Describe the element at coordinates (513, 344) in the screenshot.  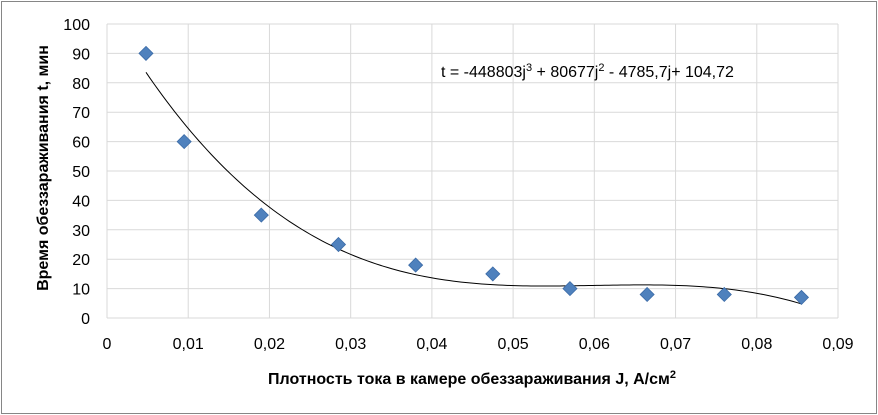
I see `x-tick-label: 0,05` at that location.